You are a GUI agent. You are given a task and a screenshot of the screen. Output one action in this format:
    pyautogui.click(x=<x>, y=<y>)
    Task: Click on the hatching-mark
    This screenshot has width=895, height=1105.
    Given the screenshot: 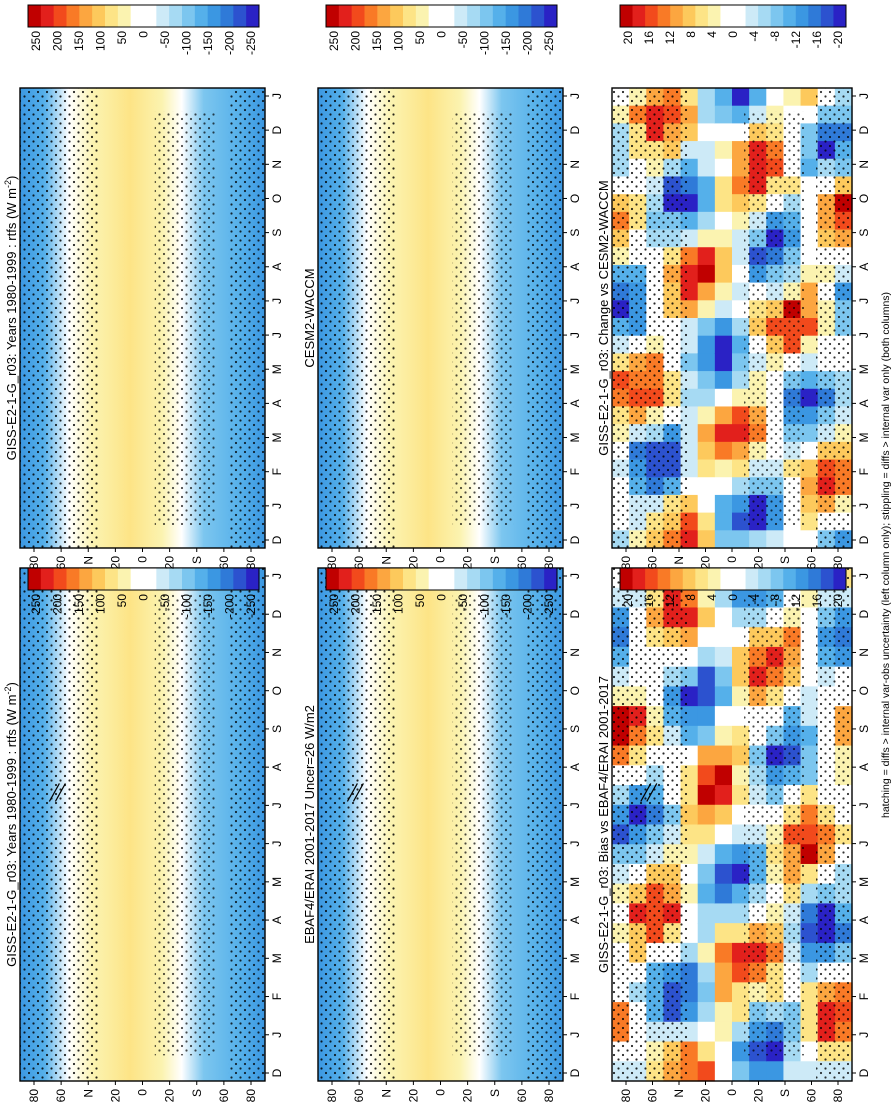 What is the action you would take?
    pyautogui.click(x=54, y=792)
    